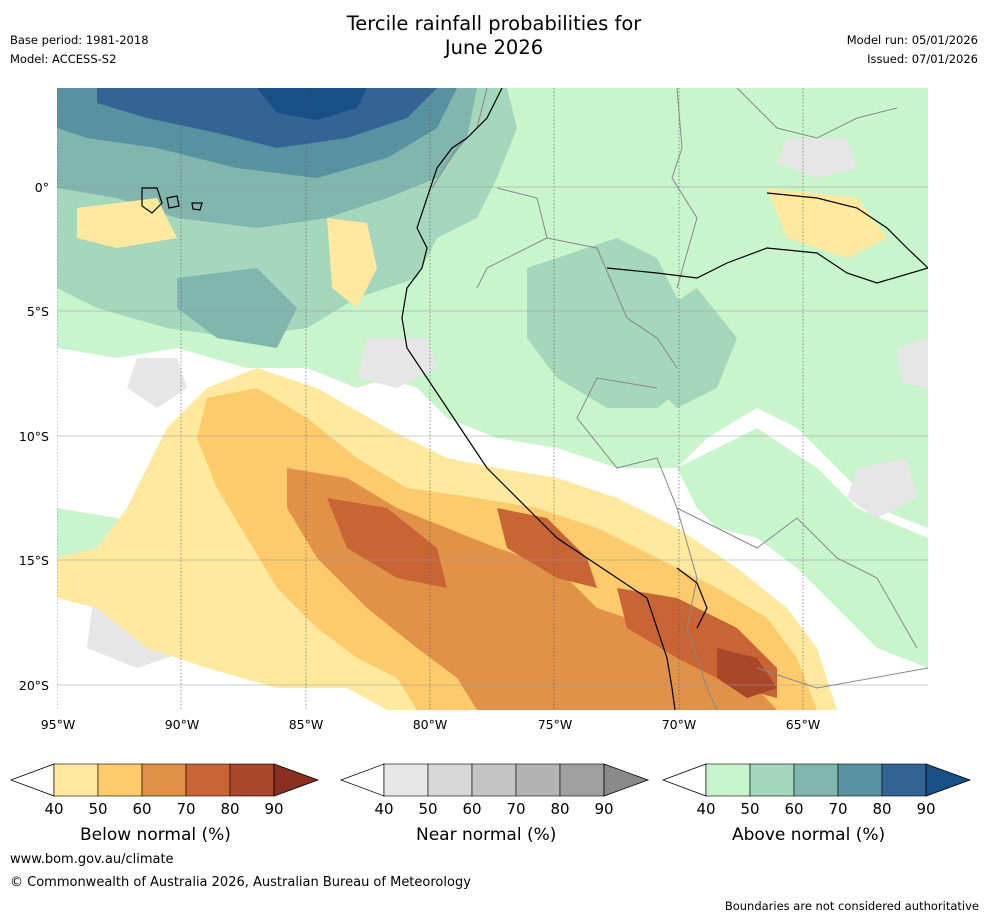 The width and height of the screenshot is (988, 919). What do you see at coordinates (32, 780) in the screenshot?
I see `below-extend-low` at bounding box center [32, 780].